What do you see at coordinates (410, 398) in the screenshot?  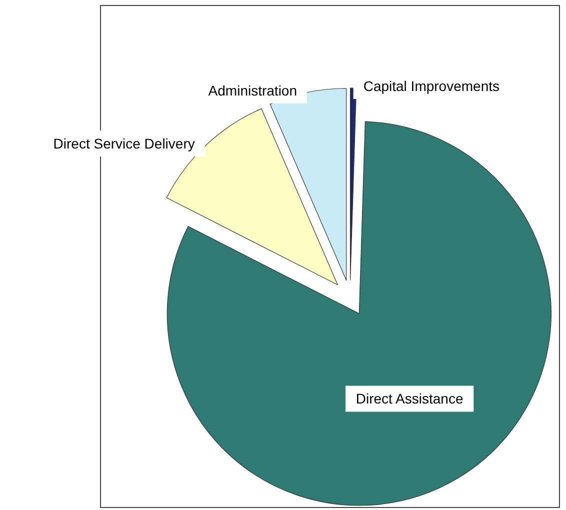 I see `slice-label: Direct Assistance` at bounding box center [410, 398].